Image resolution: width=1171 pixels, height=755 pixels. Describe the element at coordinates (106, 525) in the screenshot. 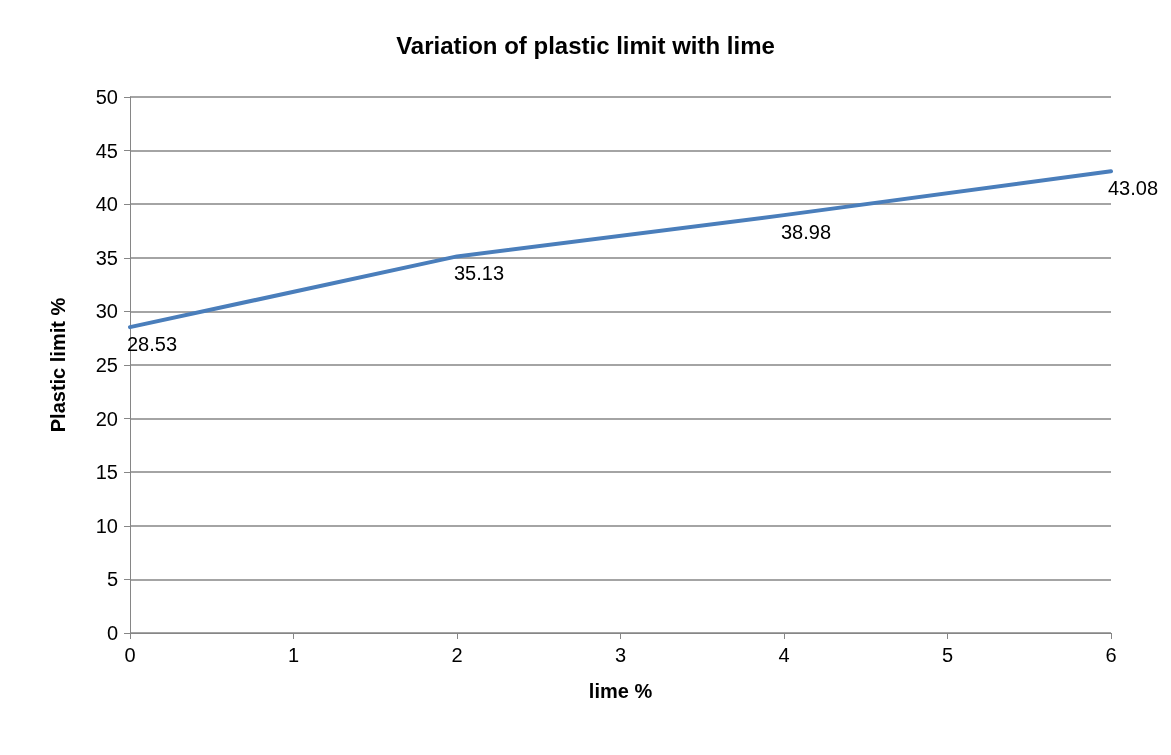

I see `y-tick-label: 10` at that location.